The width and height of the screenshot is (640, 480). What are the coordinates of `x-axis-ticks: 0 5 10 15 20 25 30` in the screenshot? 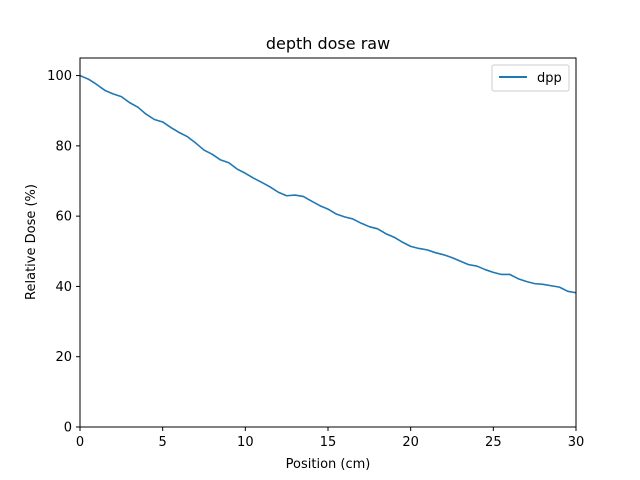 It's located at (330, 438).